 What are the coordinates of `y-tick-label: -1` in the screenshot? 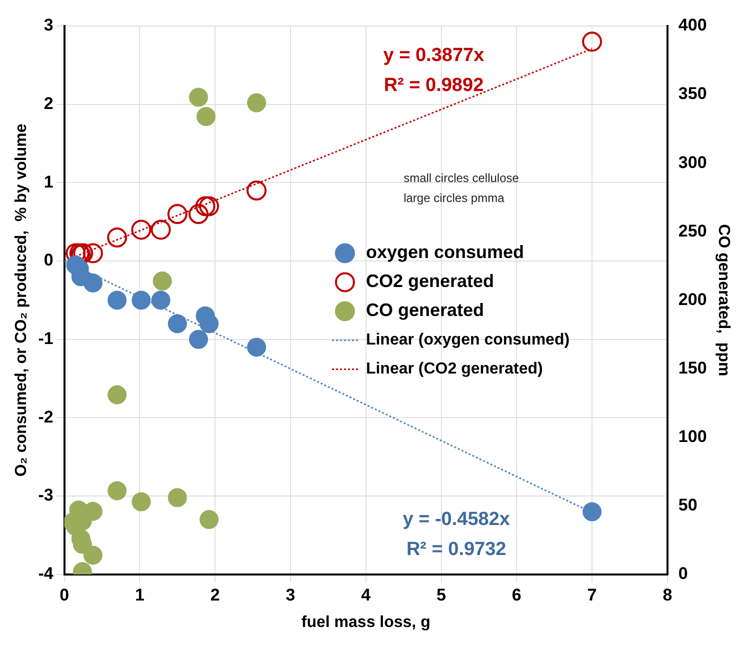 It's located at (46, 338).